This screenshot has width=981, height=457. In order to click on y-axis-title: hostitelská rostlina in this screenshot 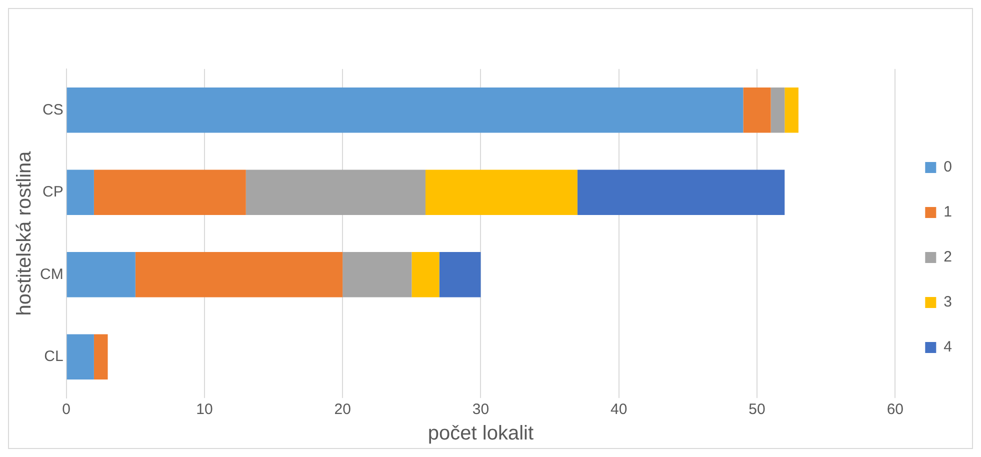, I will do `click(25, 233)`.